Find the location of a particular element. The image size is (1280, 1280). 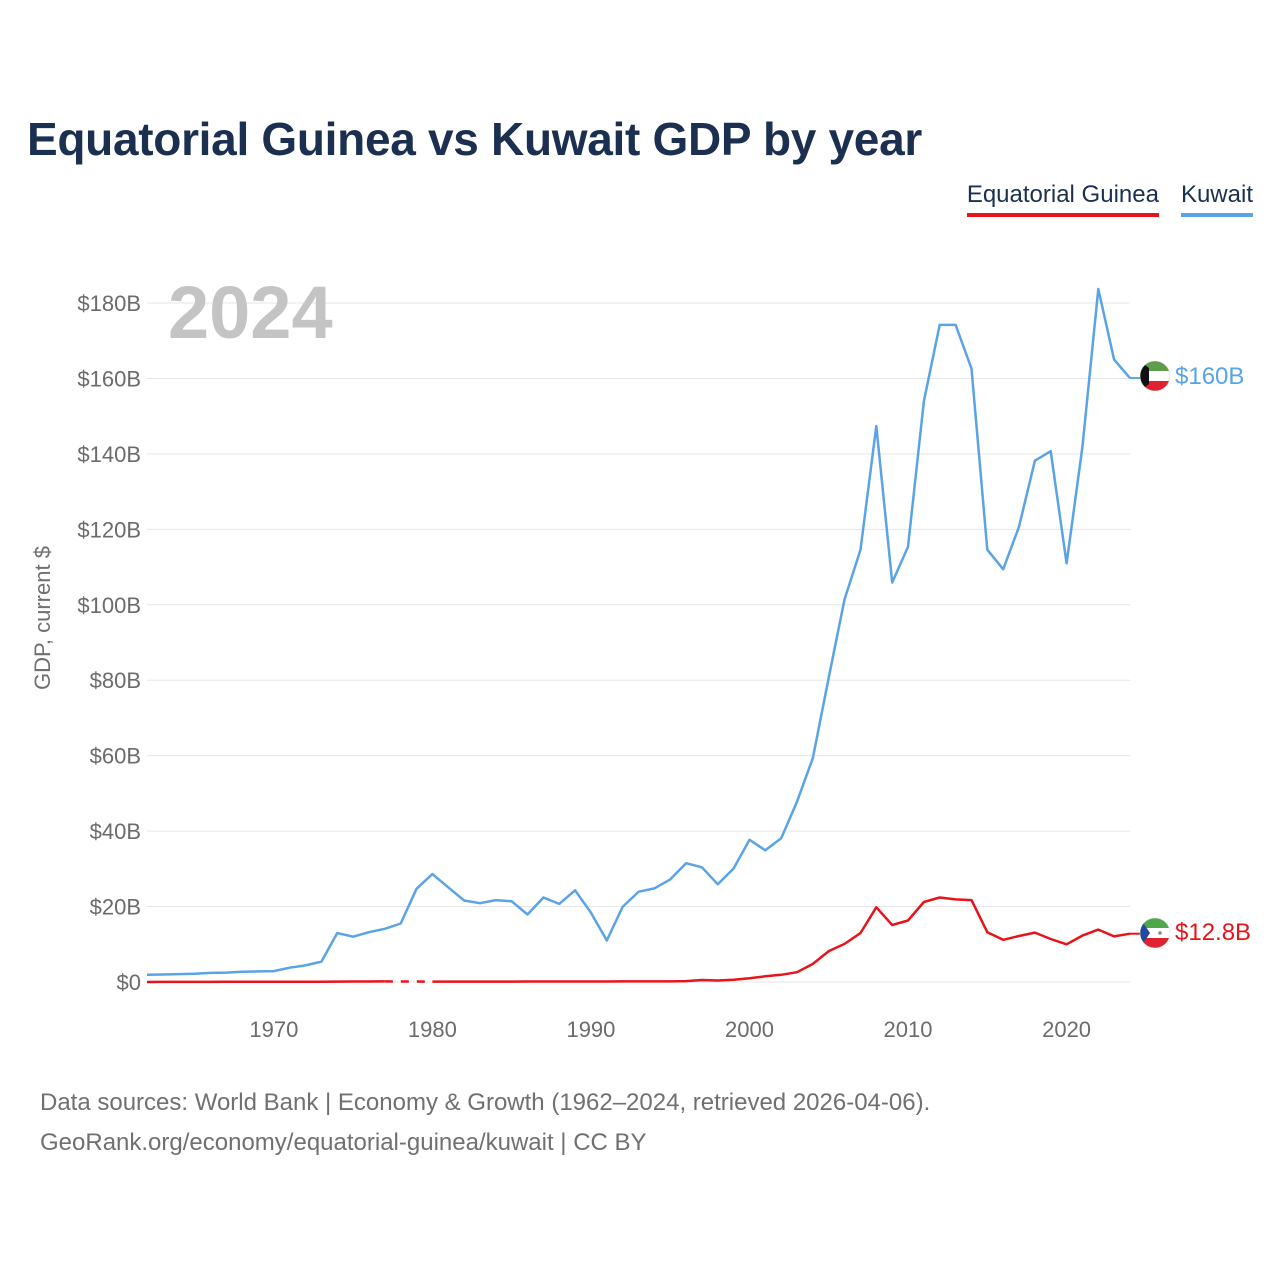

x-tick-label: 2010 is located at coordinates (908, 1029).